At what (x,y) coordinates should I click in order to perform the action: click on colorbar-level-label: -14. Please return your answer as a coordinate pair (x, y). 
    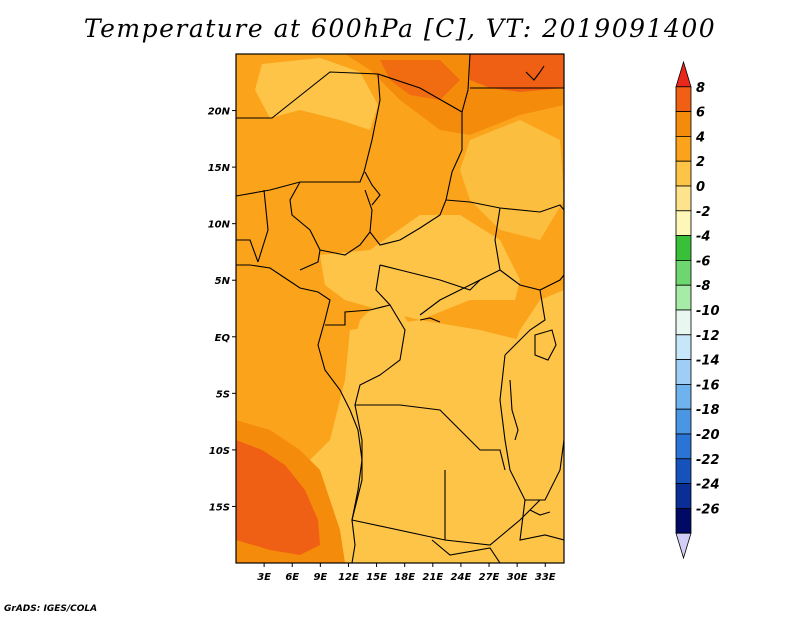
    Looking at the image, I should click on (708, 361).